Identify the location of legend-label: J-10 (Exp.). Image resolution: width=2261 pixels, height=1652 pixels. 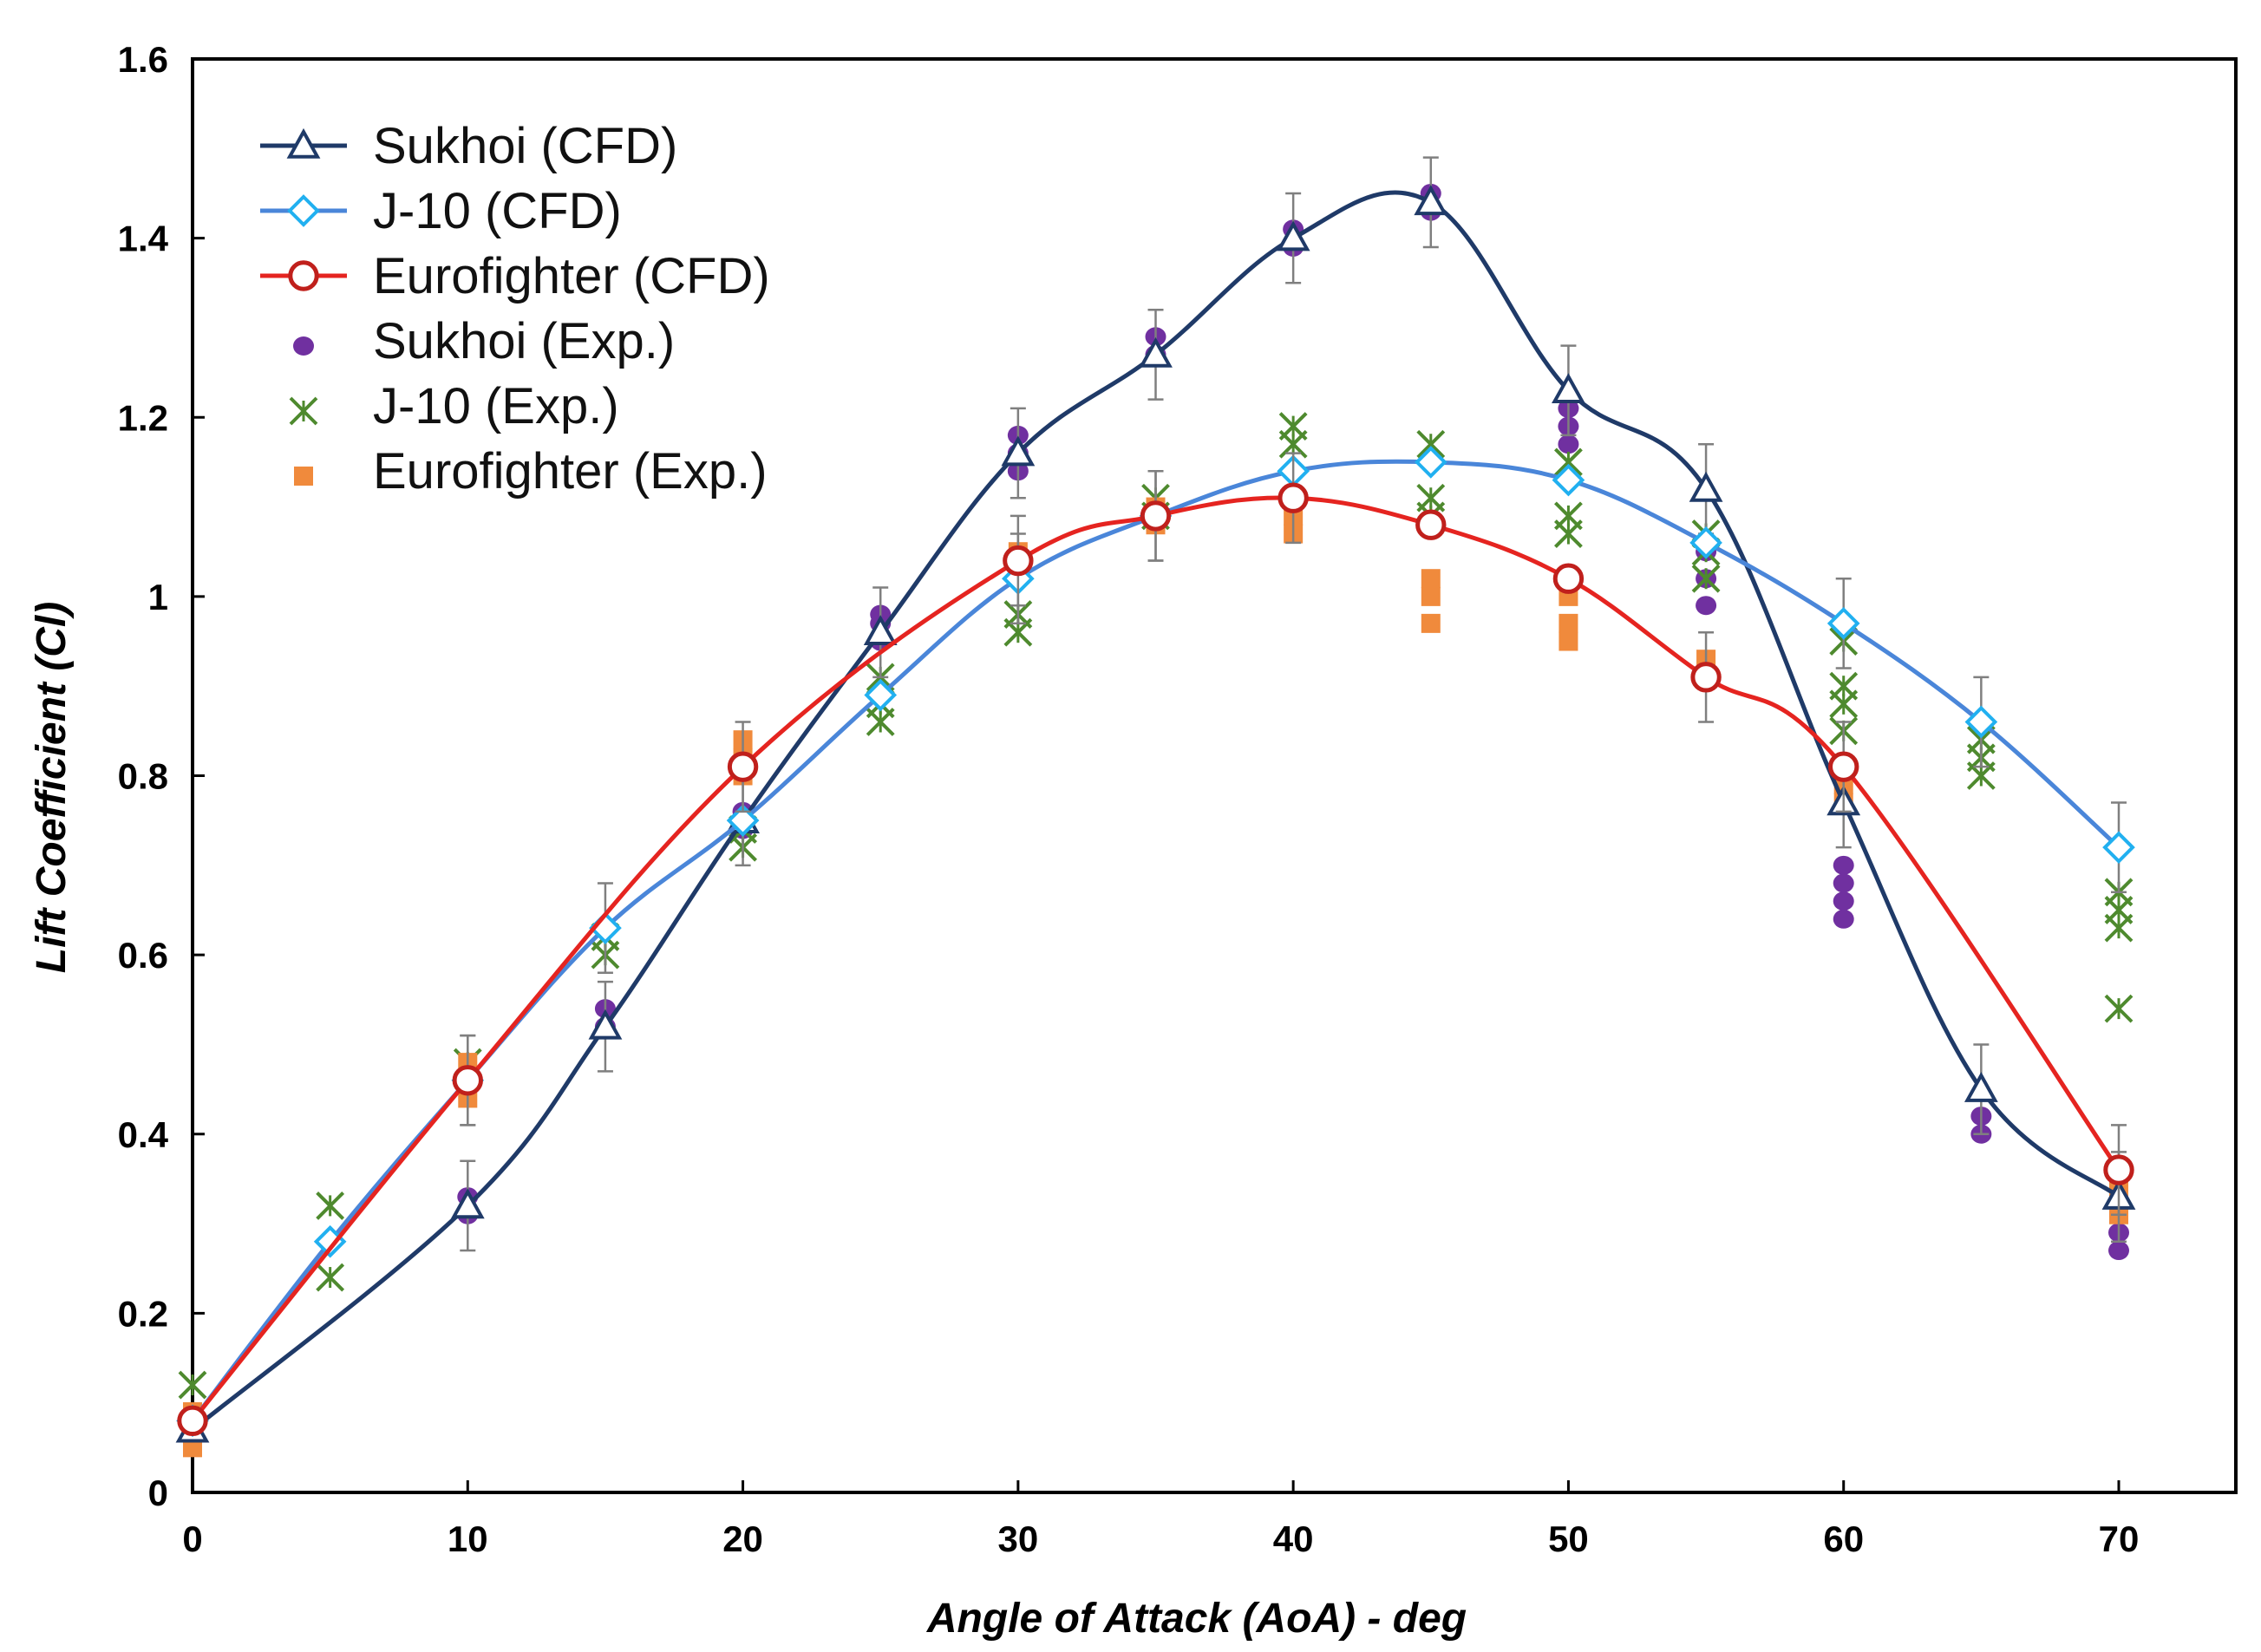
(496, 406).